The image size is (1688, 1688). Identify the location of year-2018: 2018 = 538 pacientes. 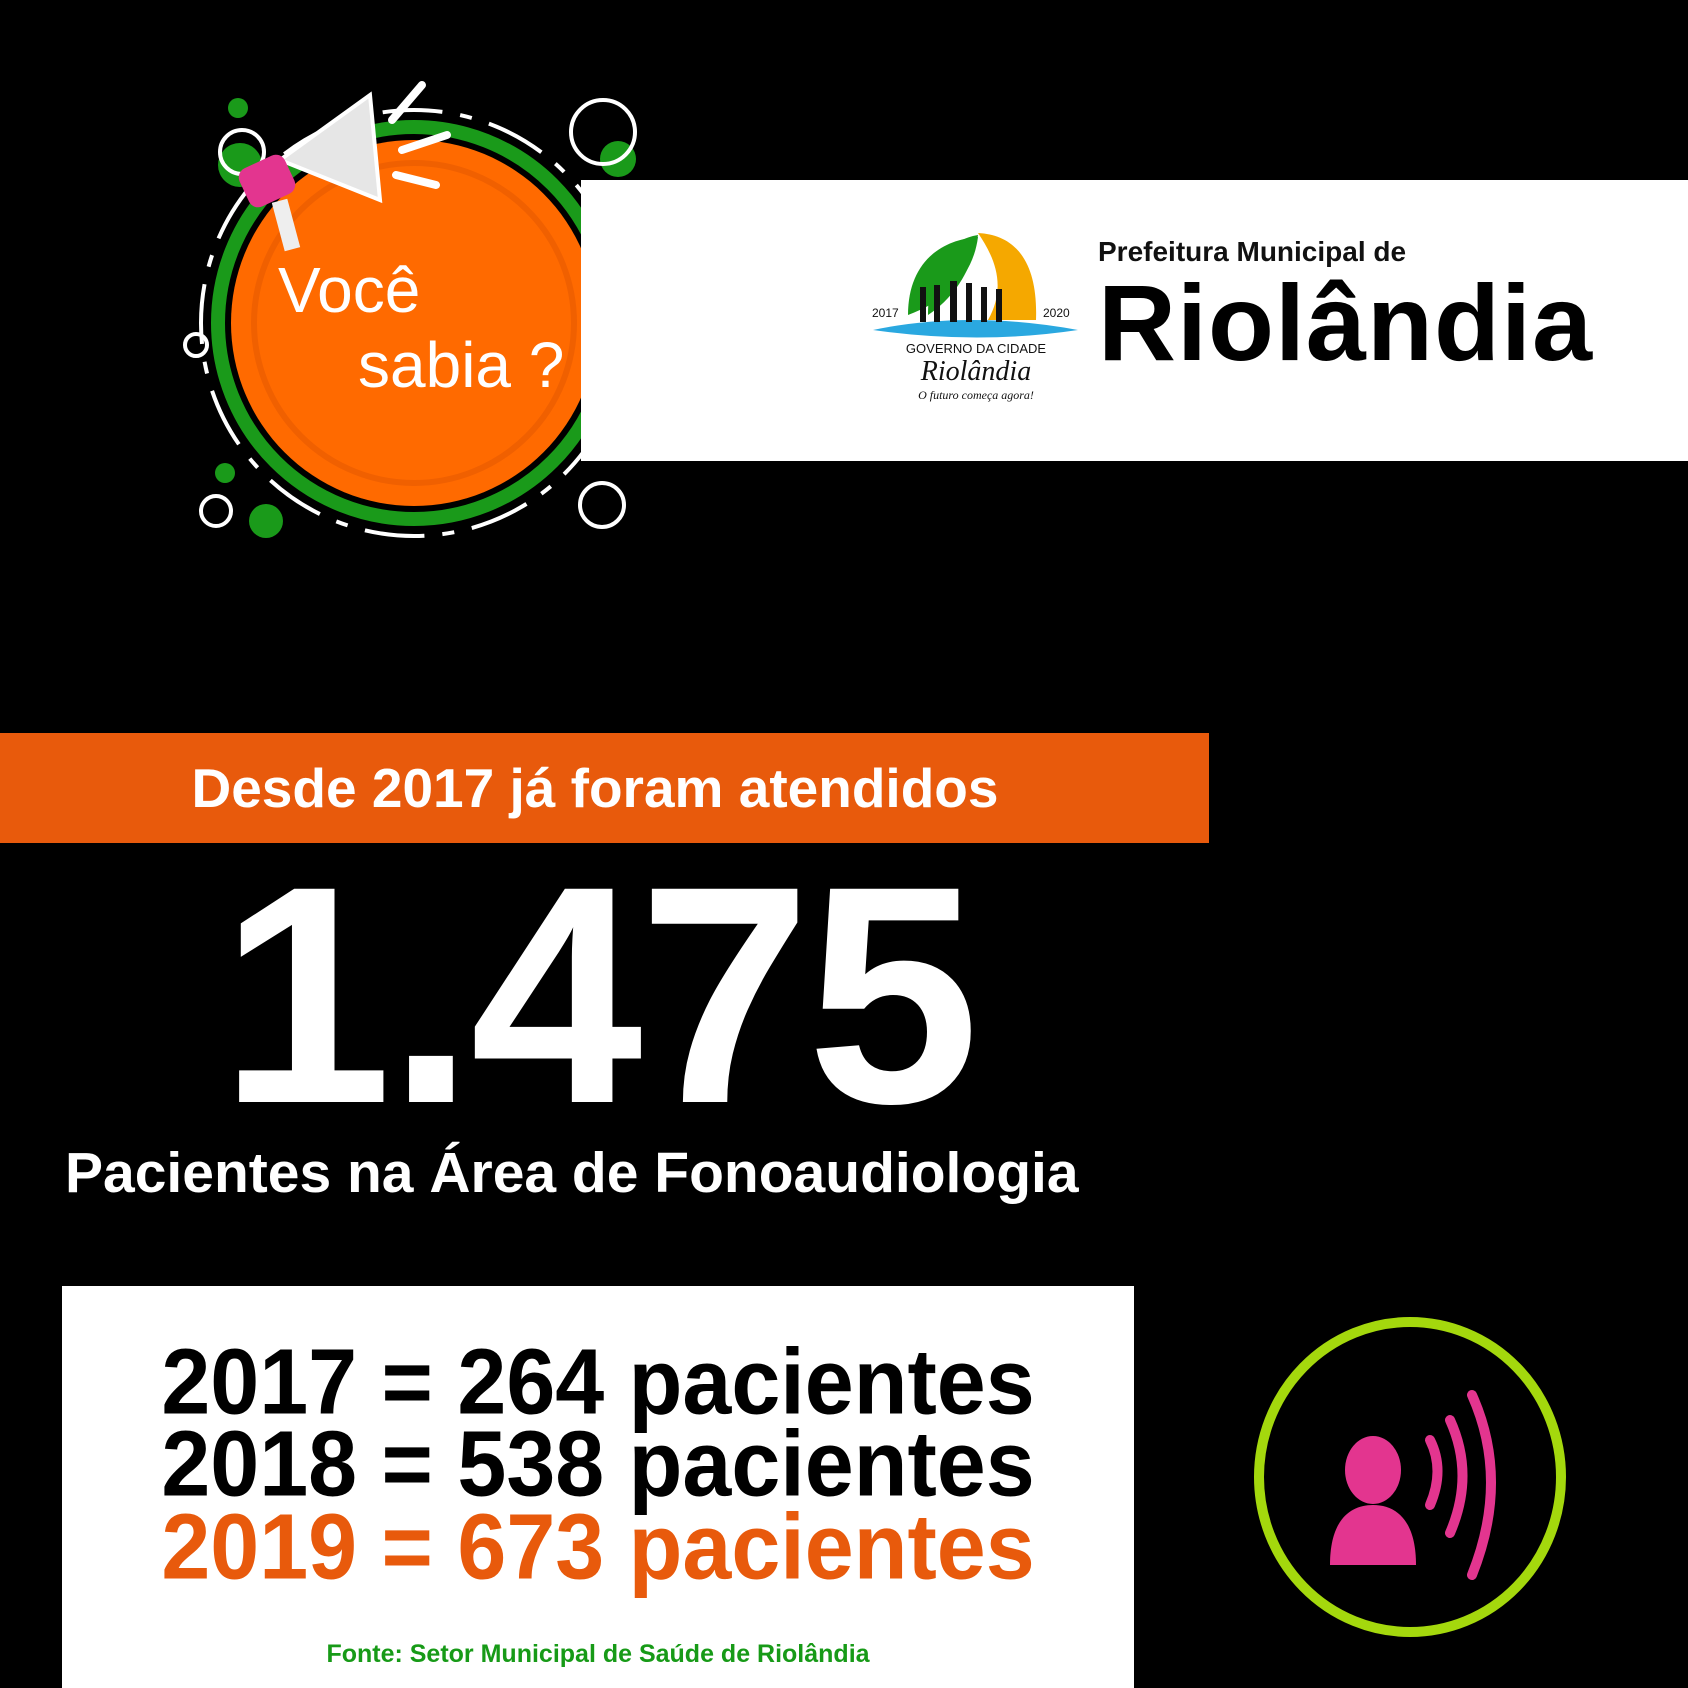
(598, 1463).